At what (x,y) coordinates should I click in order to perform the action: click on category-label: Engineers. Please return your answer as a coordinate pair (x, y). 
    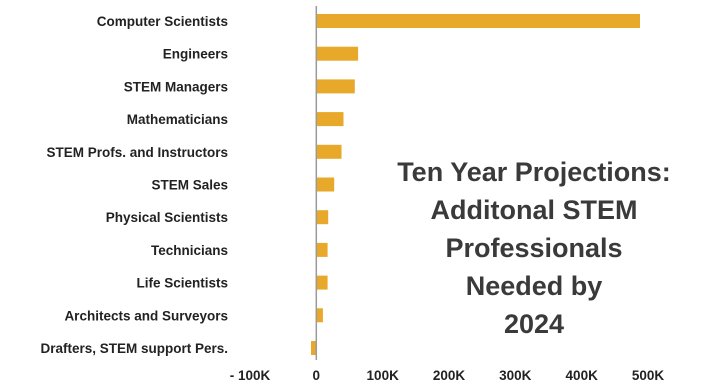
    Looking at the image, I should click on (195, 54).